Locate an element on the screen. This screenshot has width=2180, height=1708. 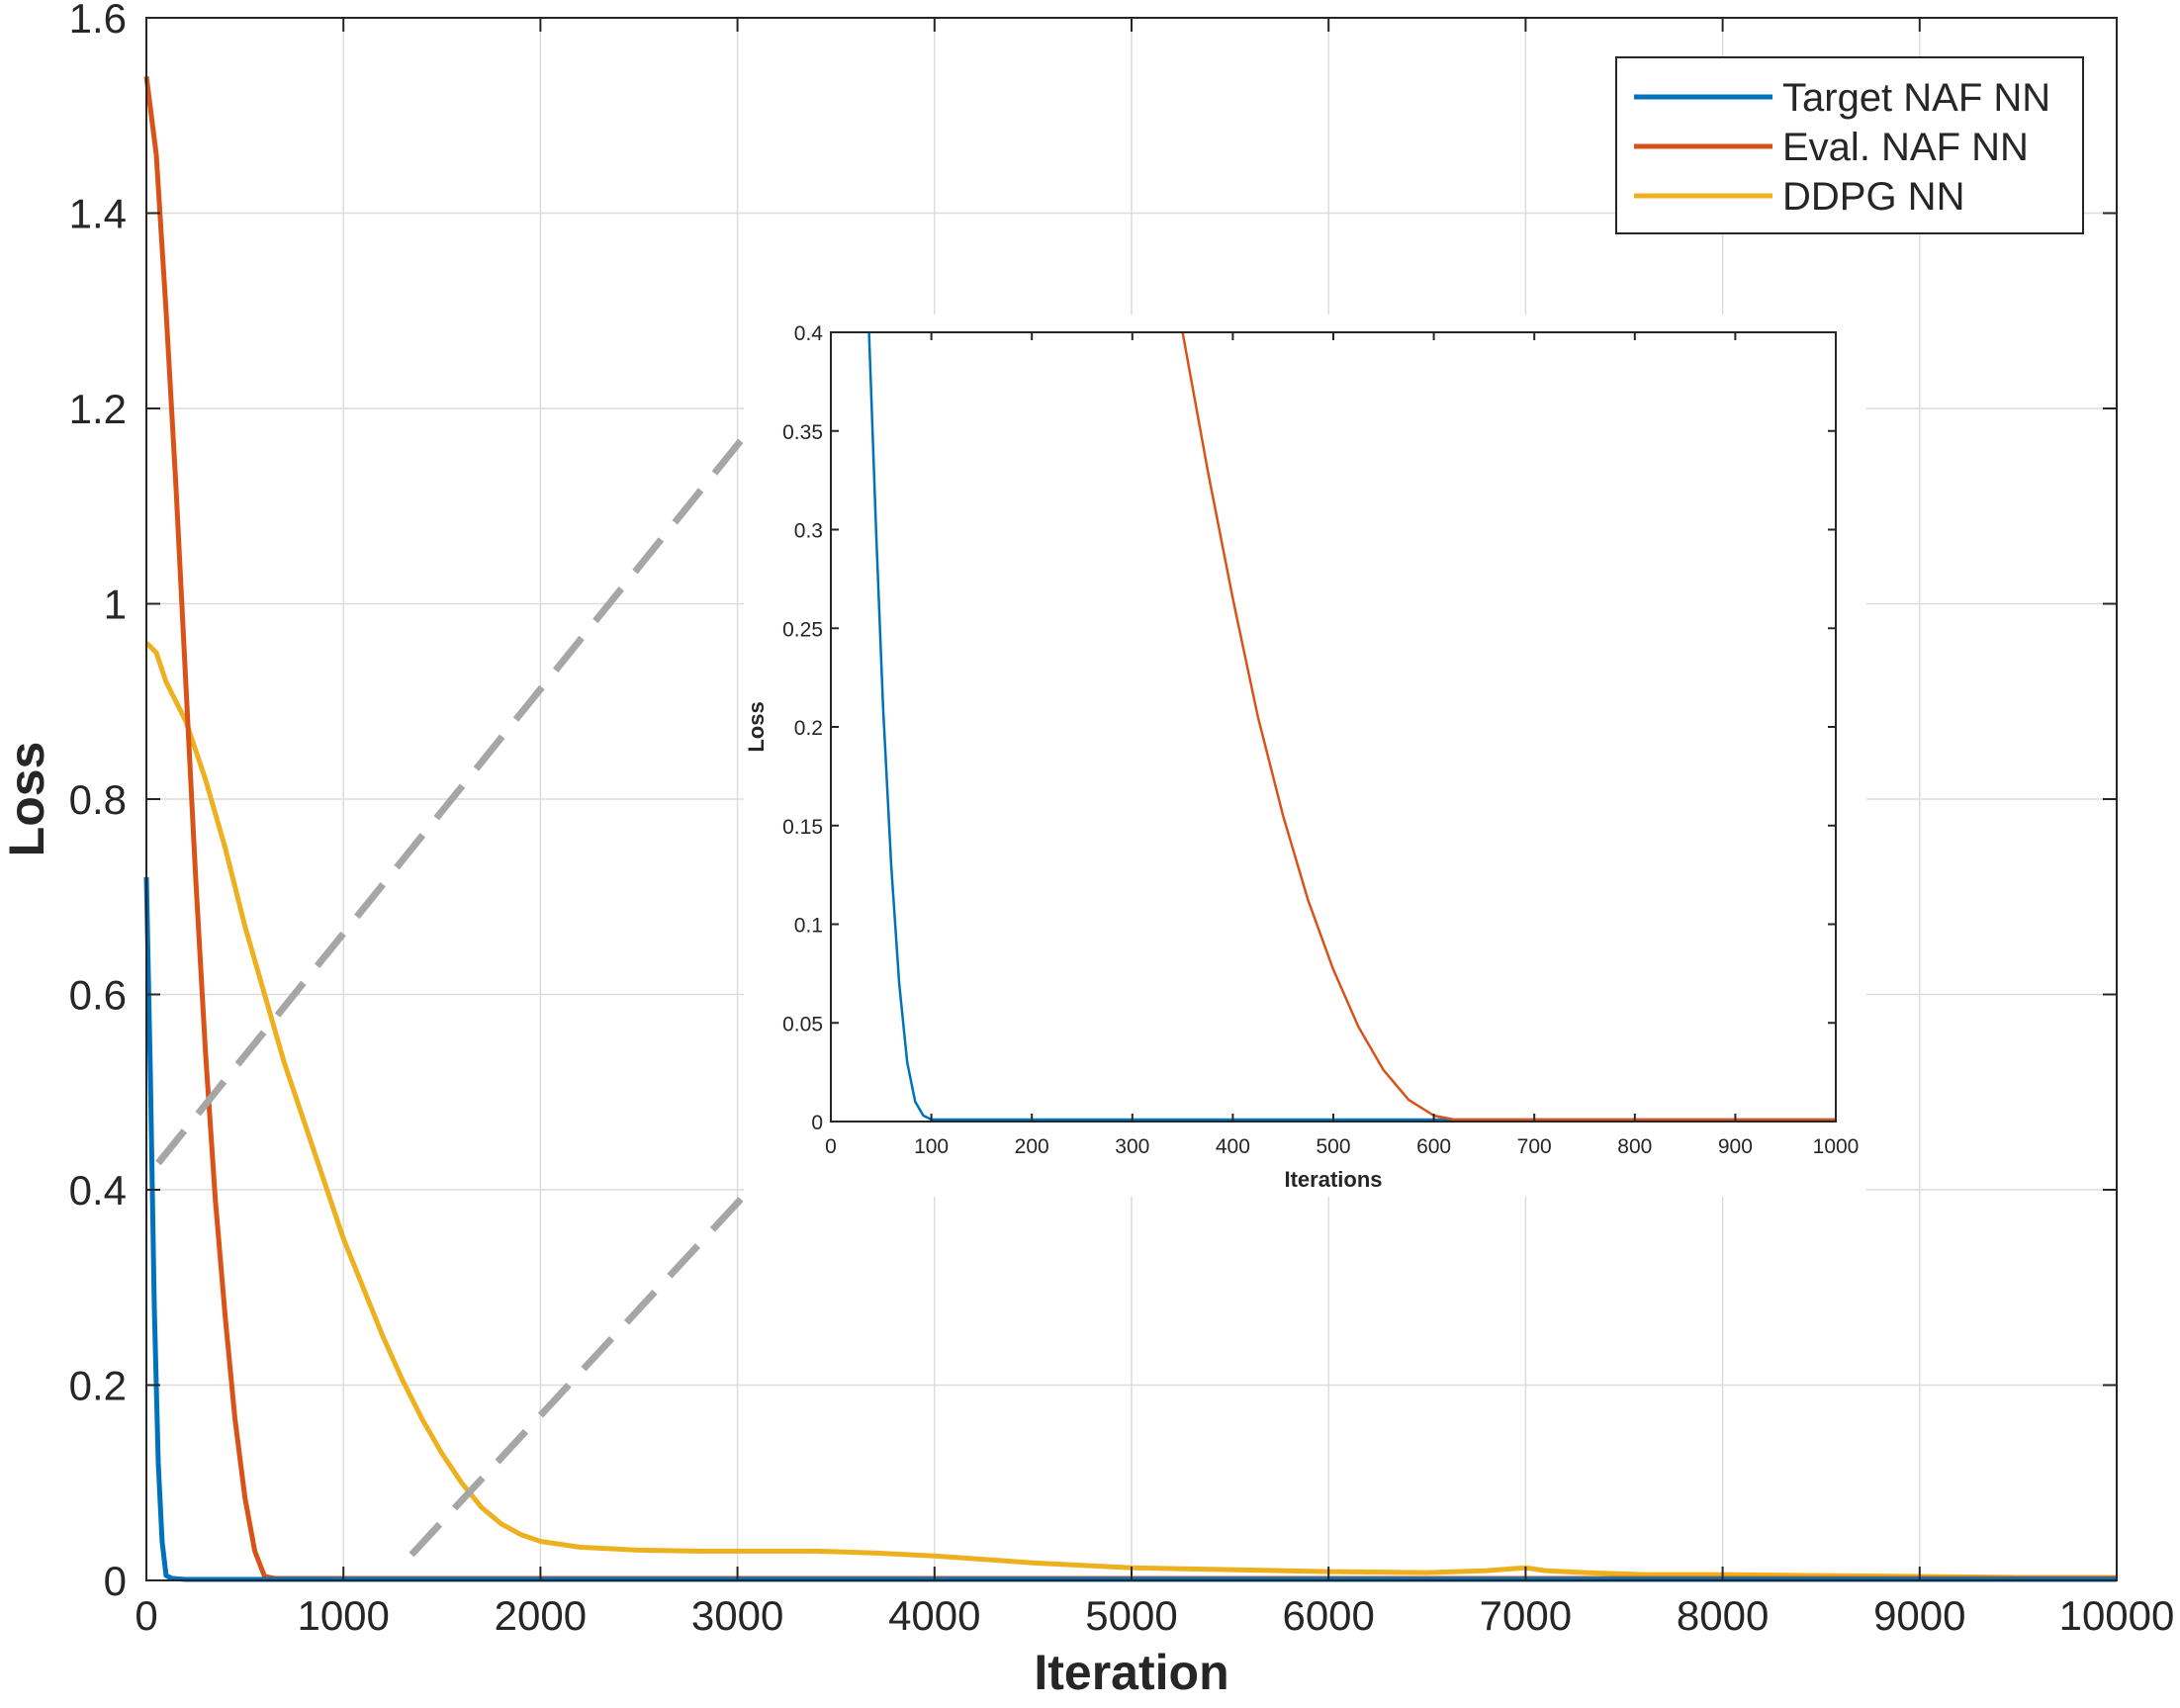
main-y-tick-label: 0.8 is located at coordinates (98, 799).